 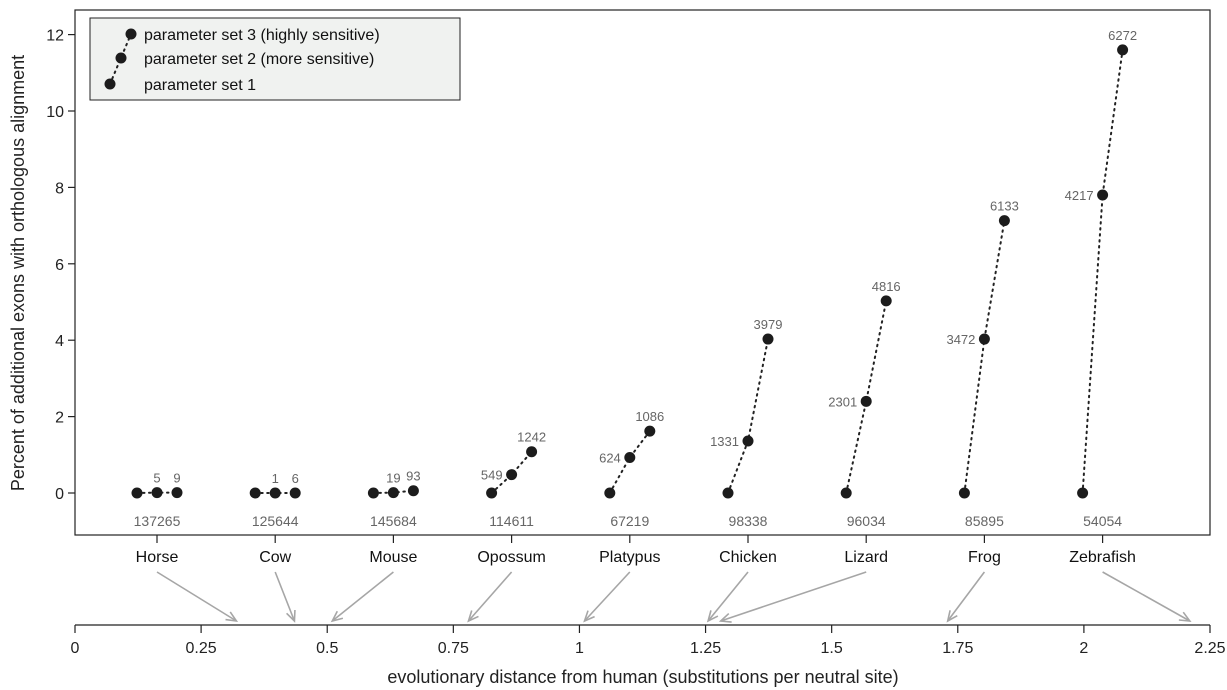 I want to click on species-label: Cow, so click(x=275, y=557).